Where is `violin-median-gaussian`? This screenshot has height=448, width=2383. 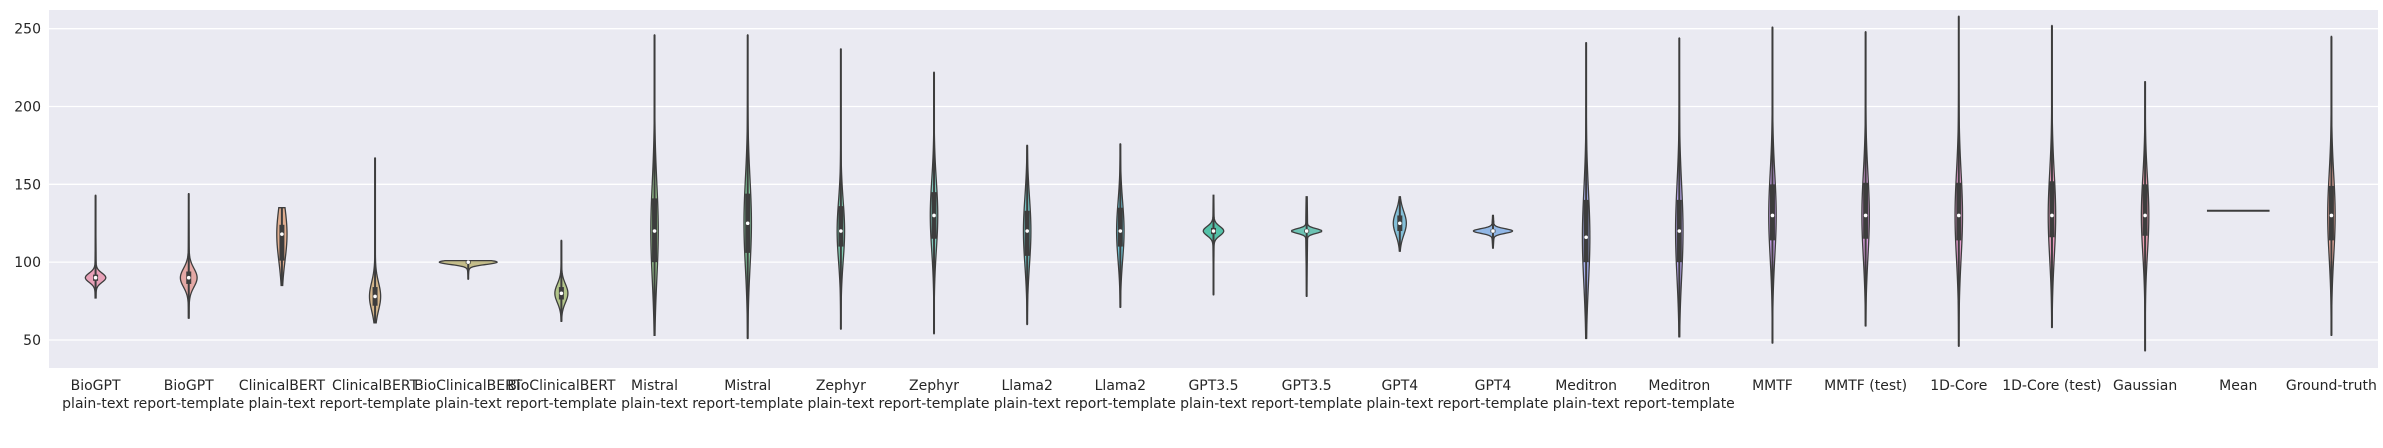 violin-median-gaussian is located at coordinates (2145, 215).